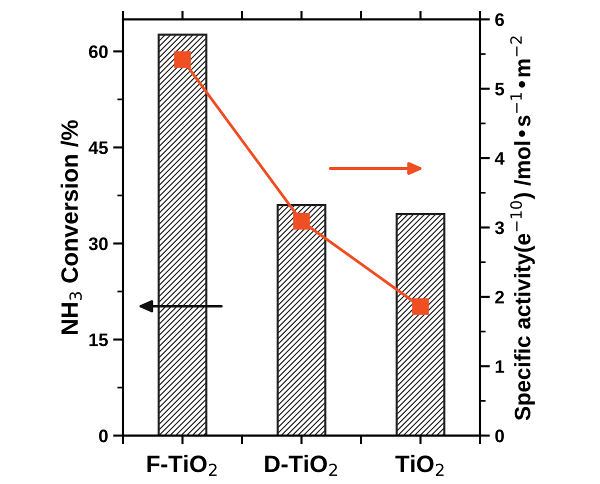 This screenshot has width=600, height=484. Describe the element at coordinates (103, 436) in the screenshot. I see `y-tick-label: 0` at that location.